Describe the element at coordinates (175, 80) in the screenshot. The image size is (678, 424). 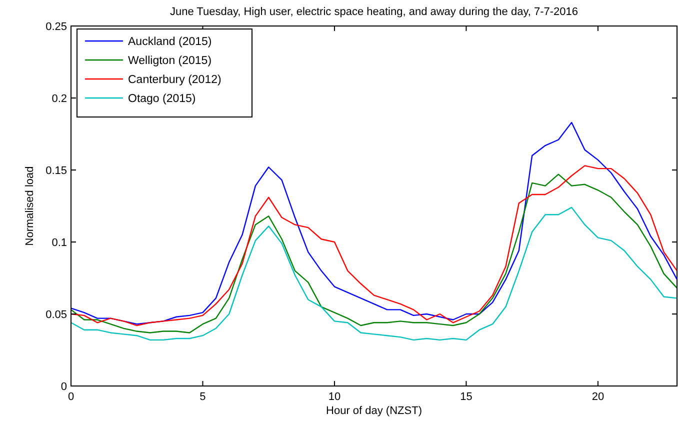
I see `legend-label: Canterbury (2012)` at that location.